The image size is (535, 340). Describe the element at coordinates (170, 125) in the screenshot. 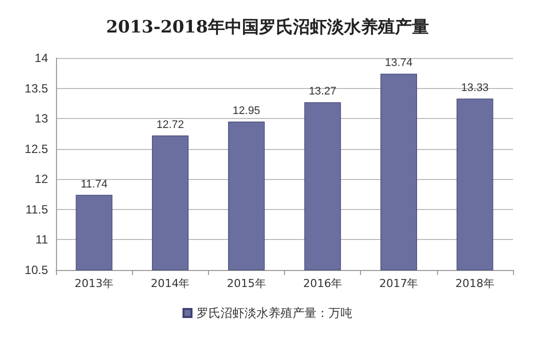

I see `data-label: 12.72` at that location.